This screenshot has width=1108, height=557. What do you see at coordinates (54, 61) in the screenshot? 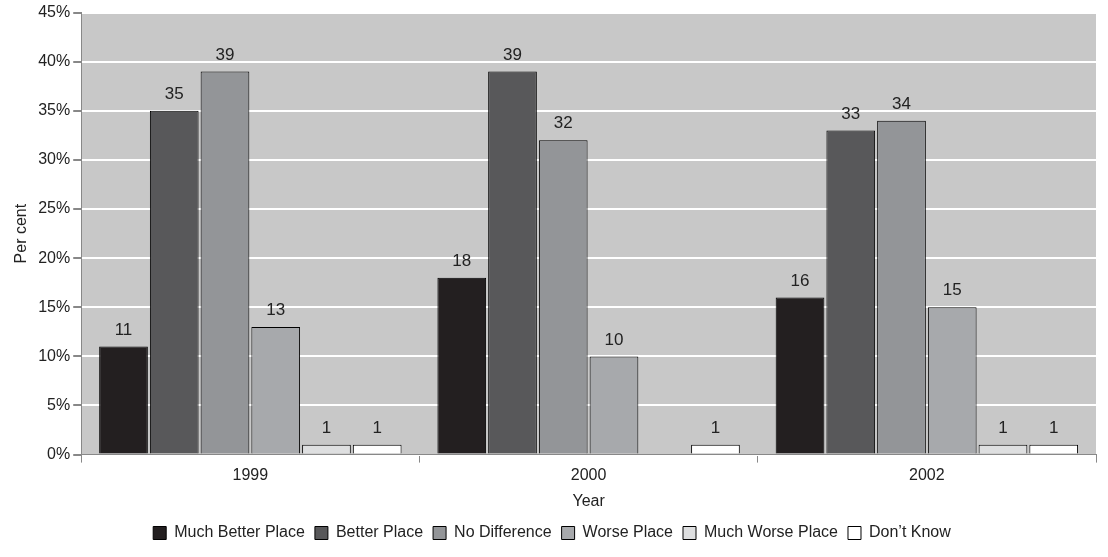
I see `y-tick-label: 40%` at bounding box center [54, 61].